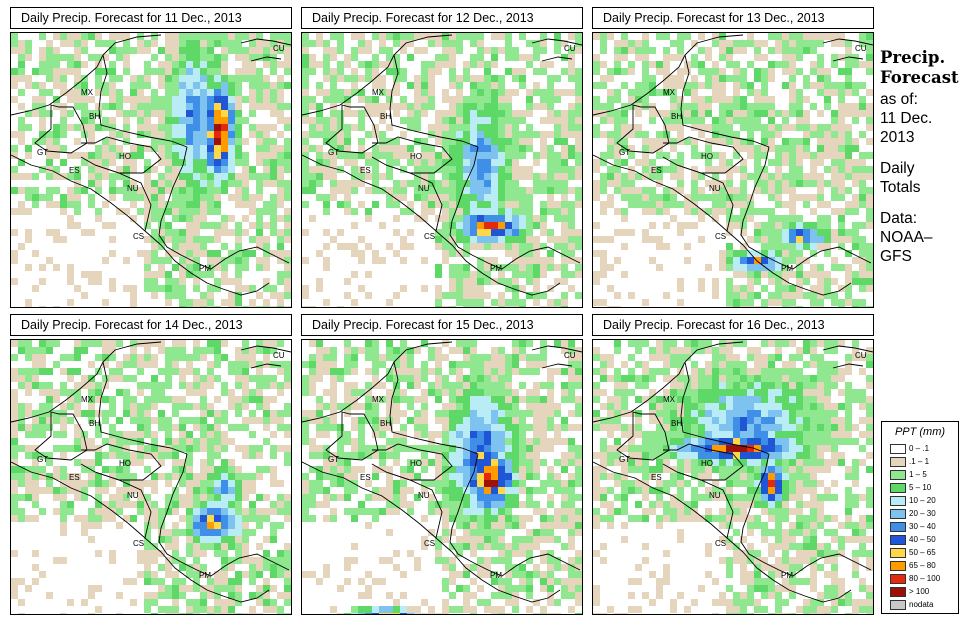  I want to click on country-label: HO, so click(125, 156).